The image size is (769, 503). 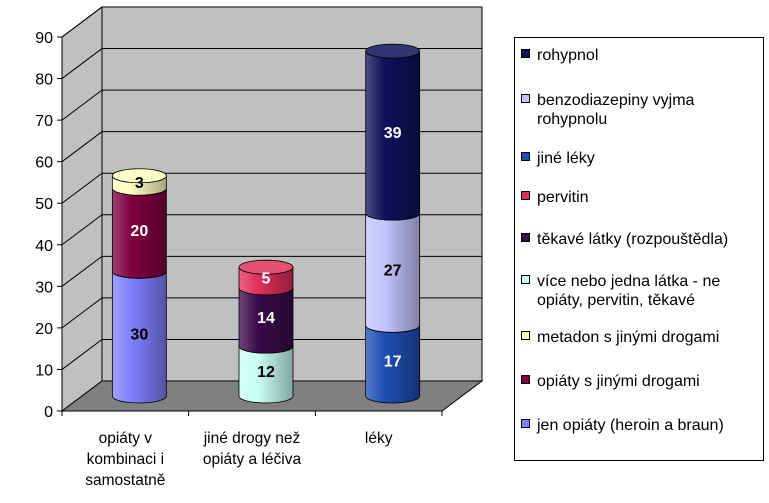 I want to click on legend-label: metadon s jinými drogami, so click(x=628, y=337).